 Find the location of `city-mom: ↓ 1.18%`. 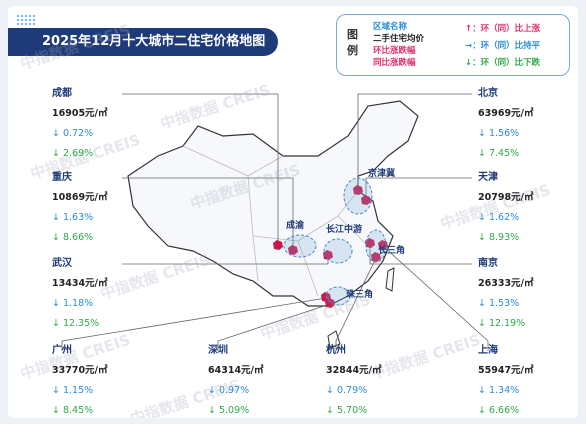

city-mom: ↓ 1.18% is located at coordinates (73, 303).